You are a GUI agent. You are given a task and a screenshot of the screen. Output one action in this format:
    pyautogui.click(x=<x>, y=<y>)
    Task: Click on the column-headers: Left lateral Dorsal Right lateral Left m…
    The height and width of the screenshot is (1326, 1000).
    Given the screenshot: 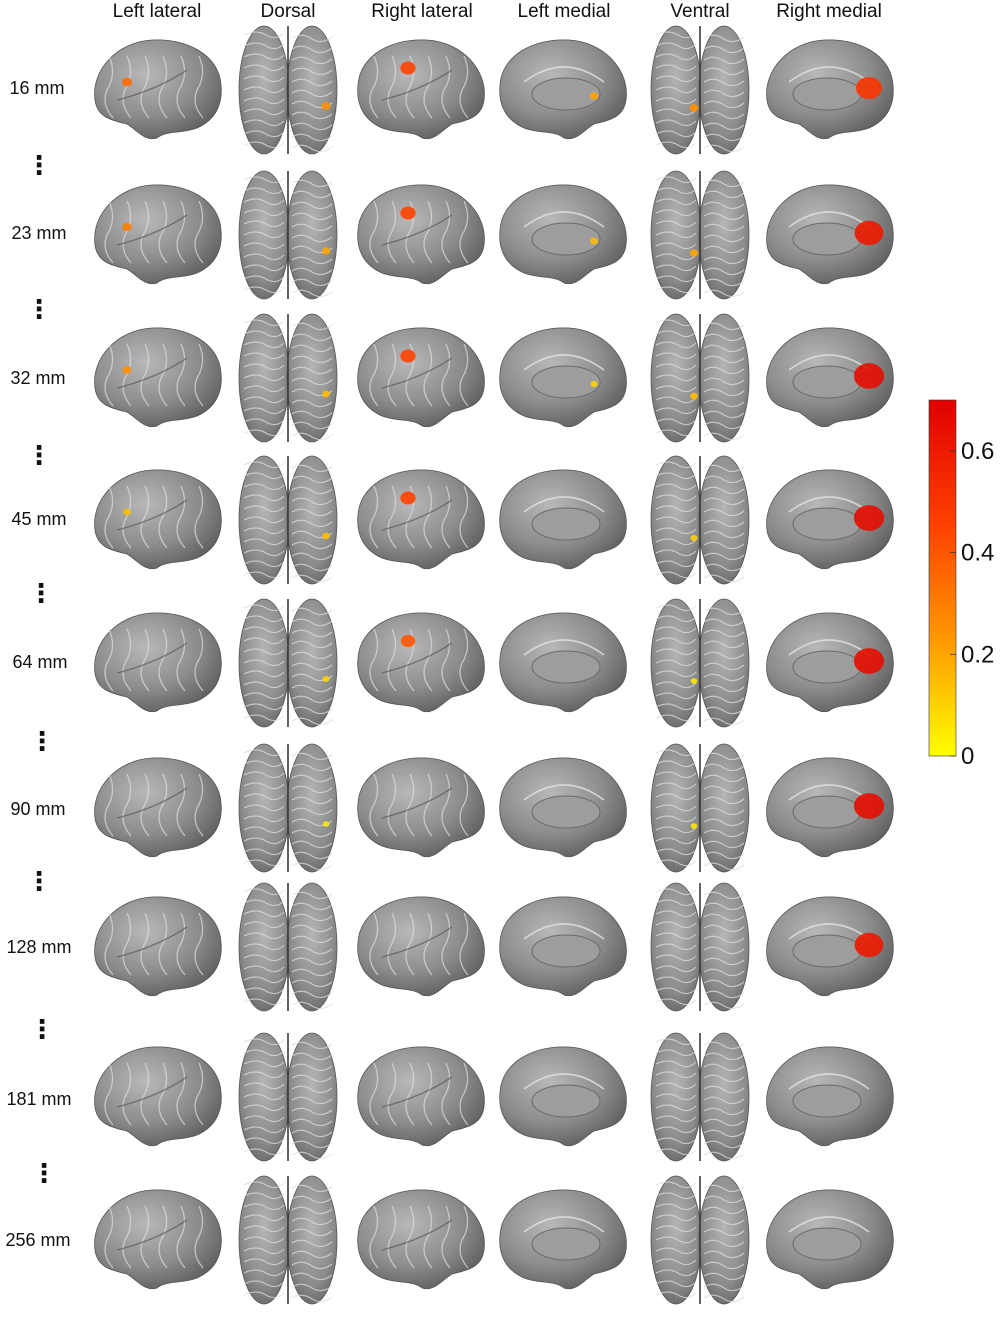 What is the action you would take?
    pyautogui.click(x=497, y=11)
    